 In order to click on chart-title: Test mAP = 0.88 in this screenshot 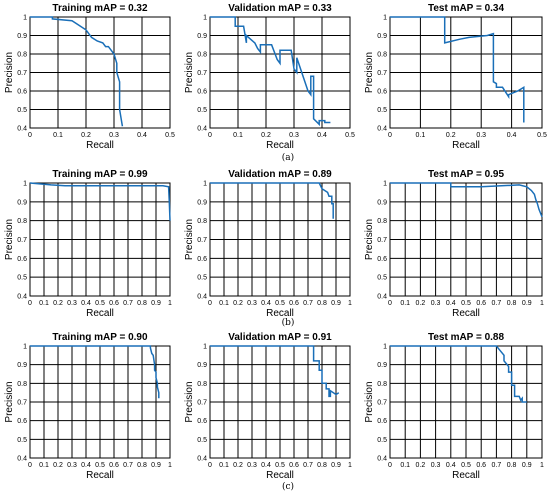, I will do `click(466, 337)`.